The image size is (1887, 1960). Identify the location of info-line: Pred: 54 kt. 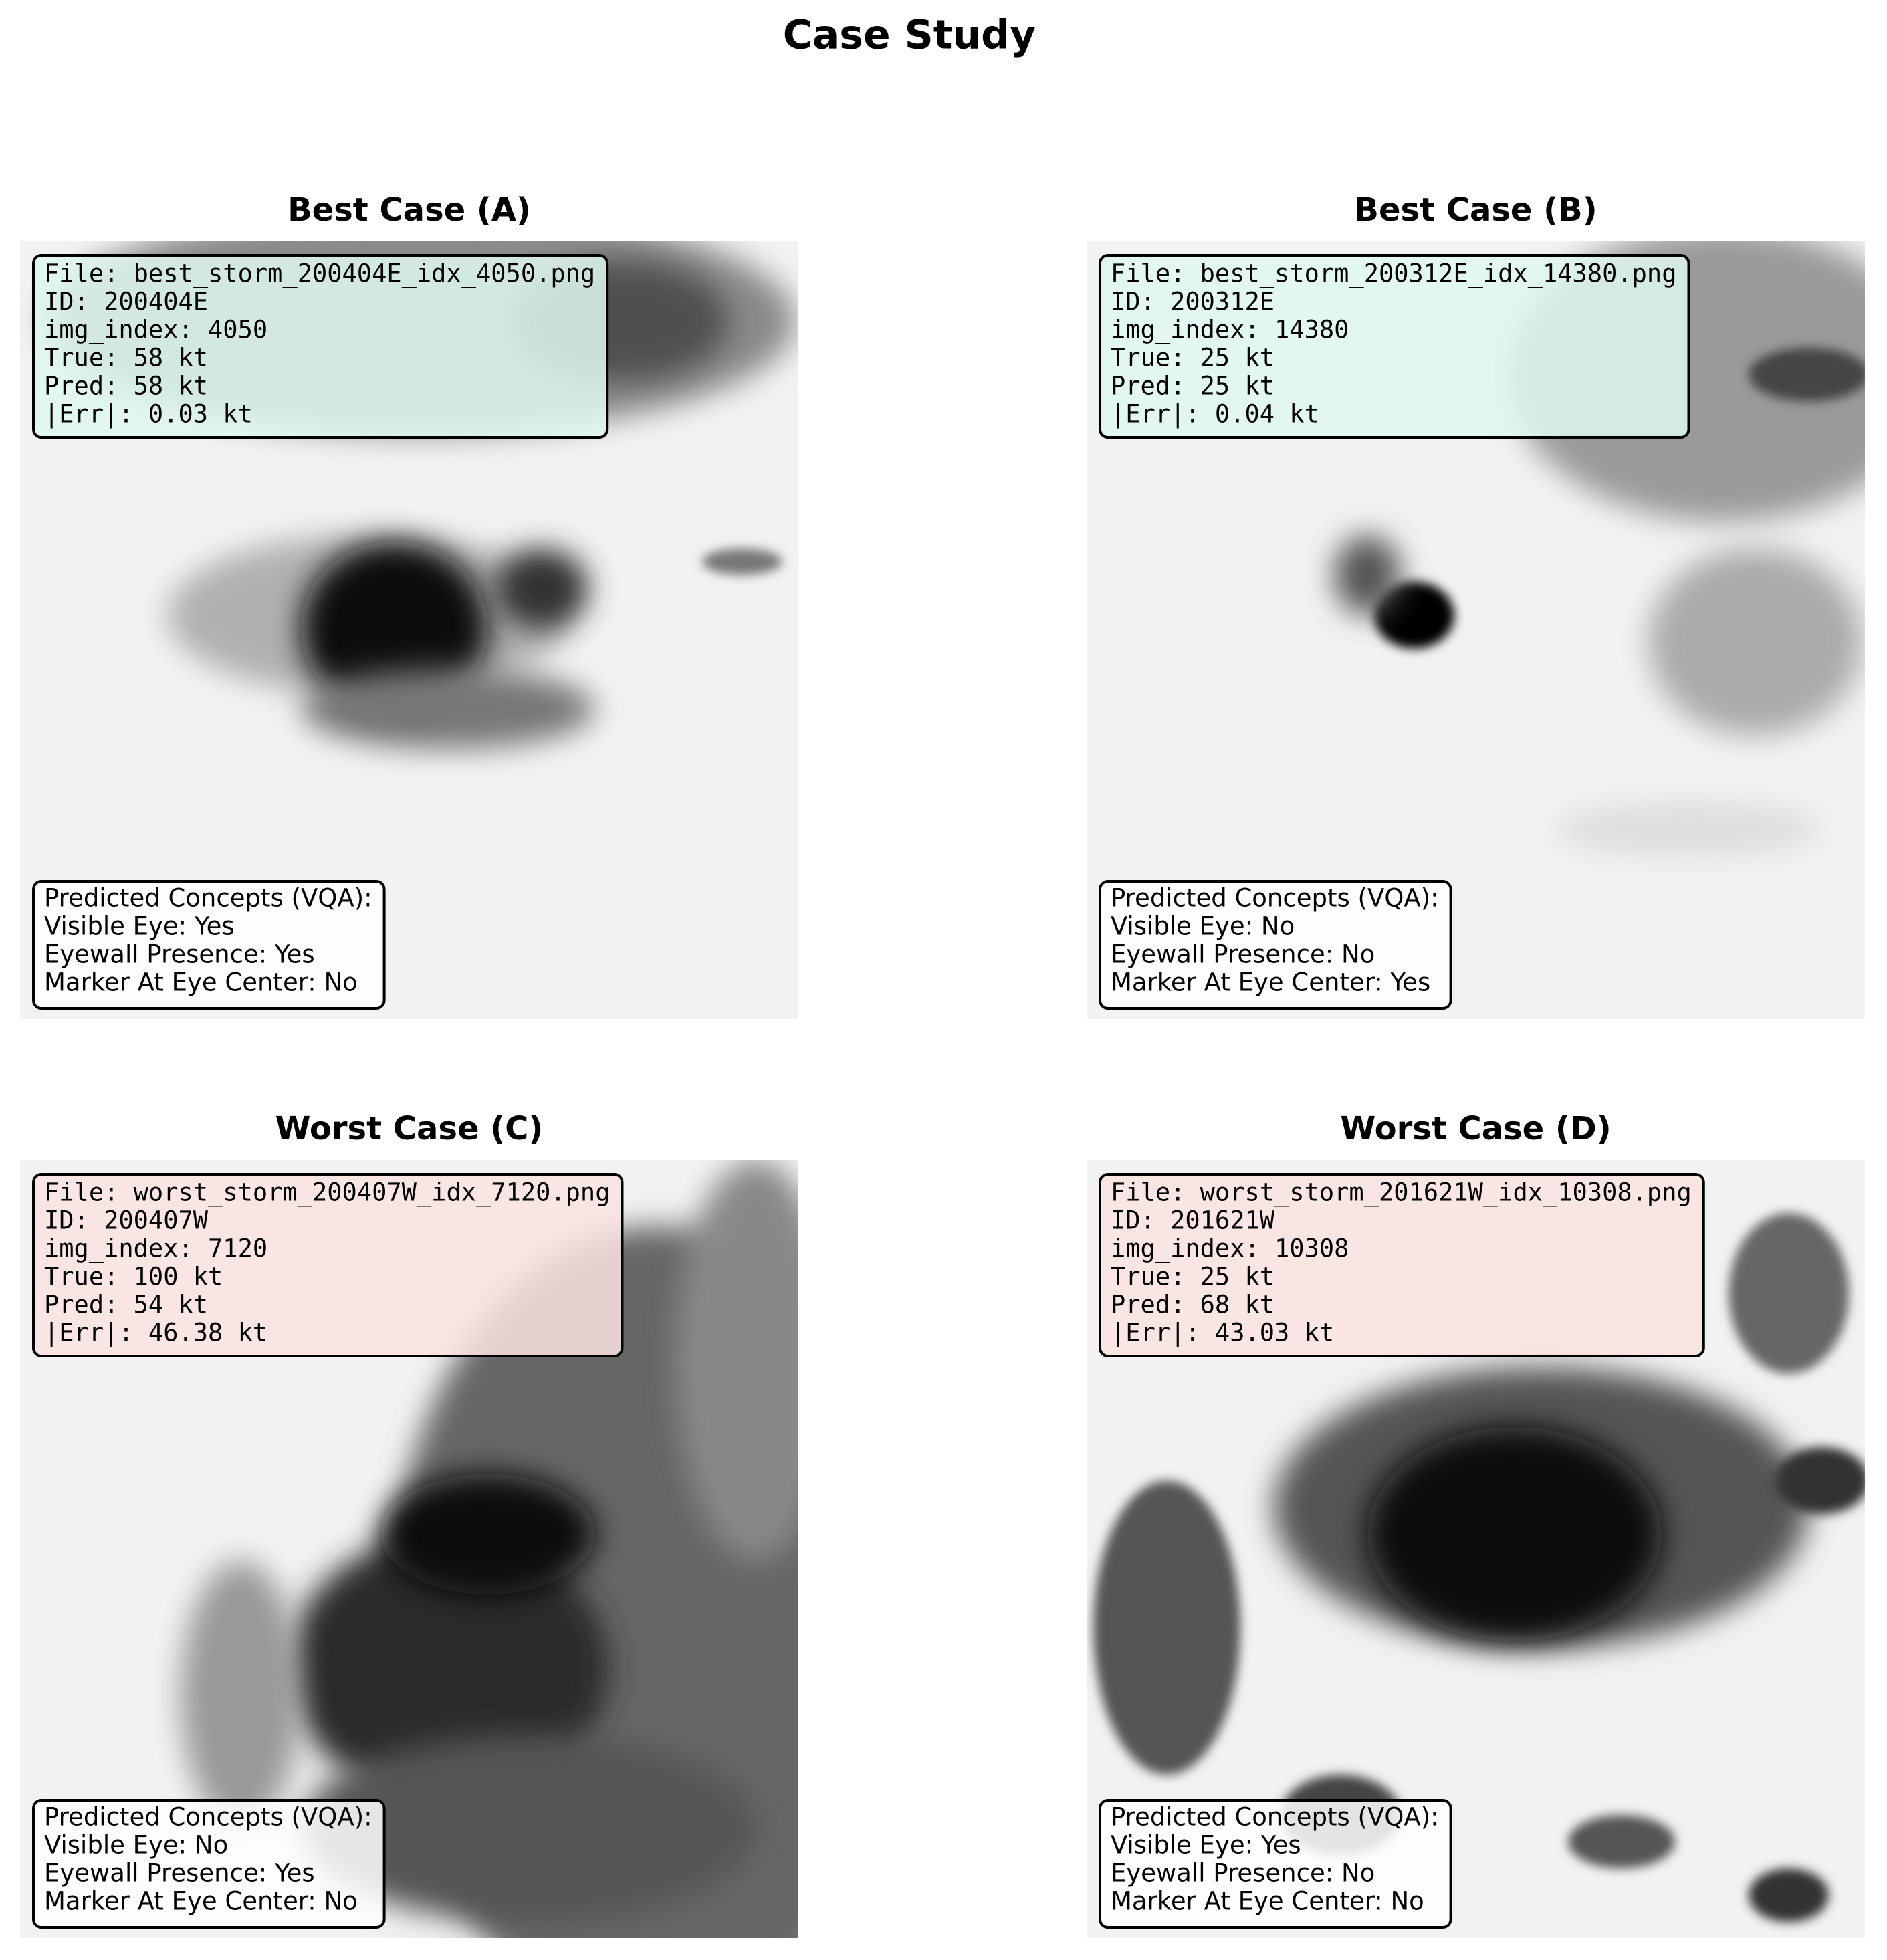
(126, 1305).